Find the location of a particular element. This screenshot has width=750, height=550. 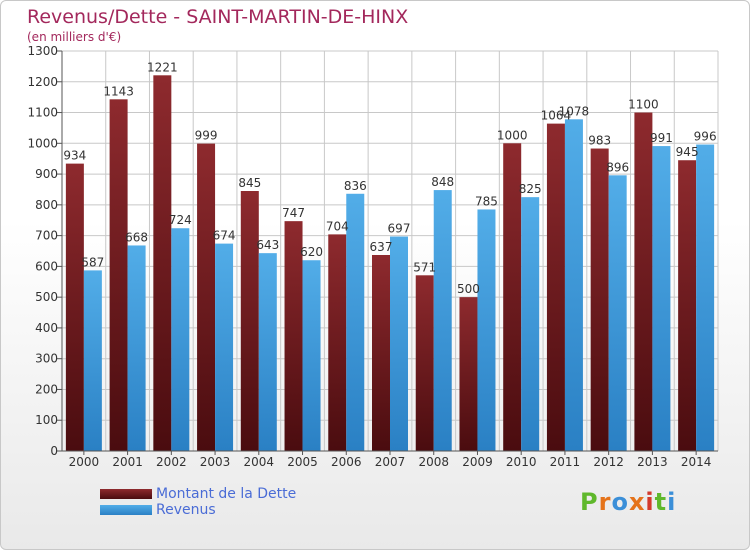

data-label: 668 is located at coordinates (136, 237).